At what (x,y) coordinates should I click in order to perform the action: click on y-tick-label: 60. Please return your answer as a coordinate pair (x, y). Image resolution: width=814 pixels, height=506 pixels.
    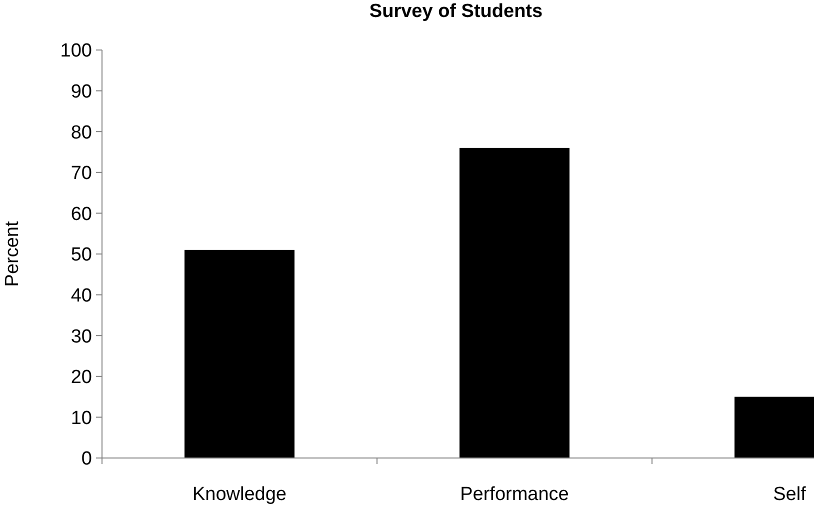
    Looking at the image, I should click on (81, 214).